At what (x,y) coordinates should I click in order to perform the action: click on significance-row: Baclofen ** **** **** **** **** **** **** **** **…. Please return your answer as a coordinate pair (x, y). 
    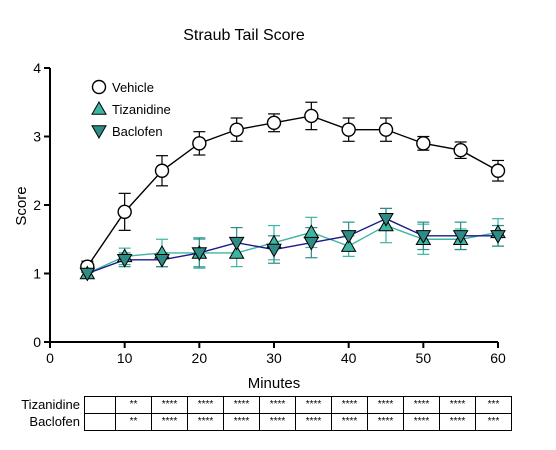
    Looking at the image, I should click on (259, 422).